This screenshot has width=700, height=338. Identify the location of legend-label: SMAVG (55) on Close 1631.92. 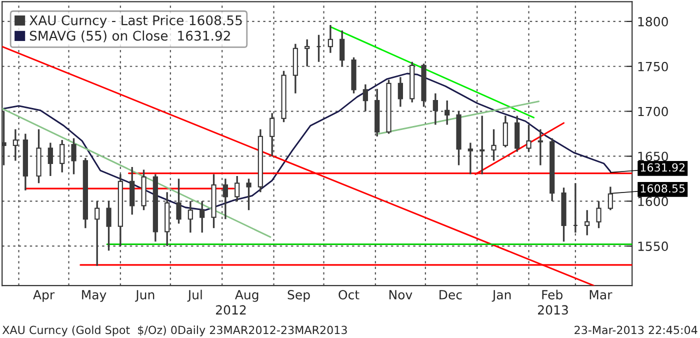
(130, 36).